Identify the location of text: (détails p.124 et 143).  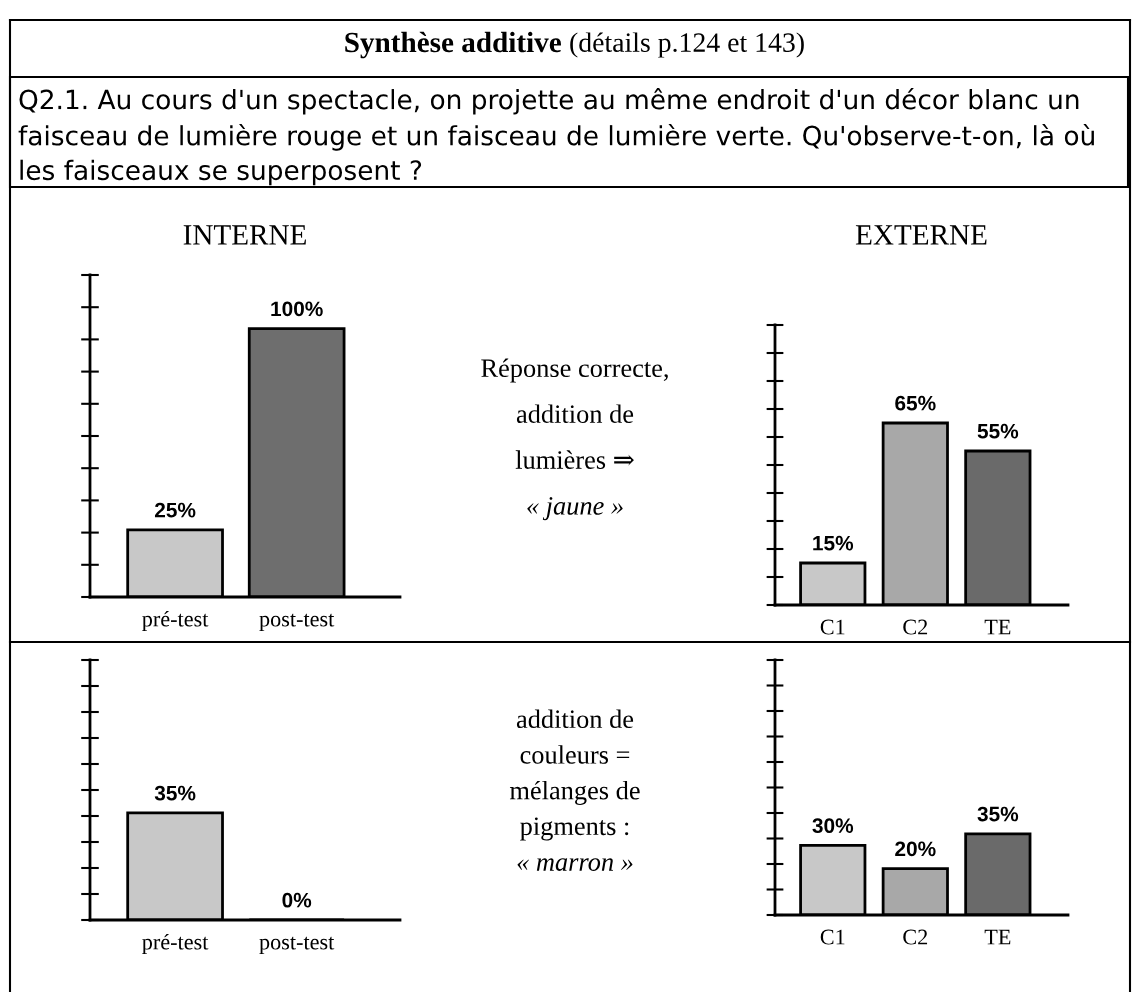
(687, 45).